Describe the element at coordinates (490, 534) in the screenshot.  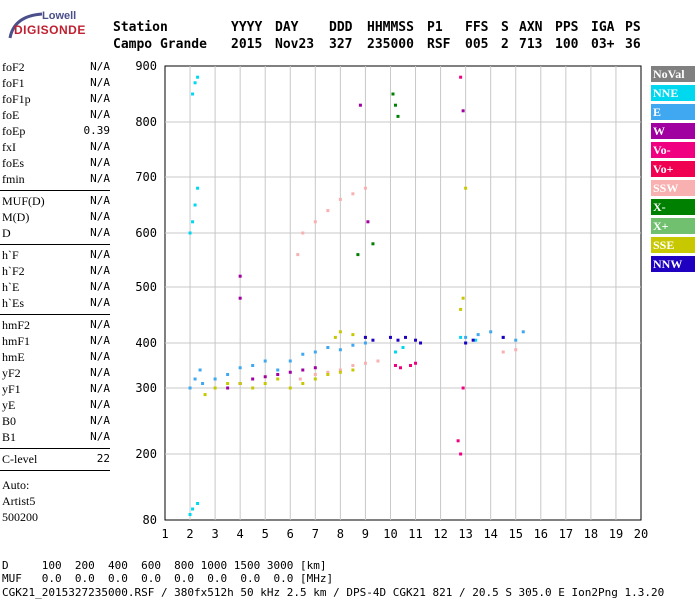
I see `x-tick-label: 14` at that location.